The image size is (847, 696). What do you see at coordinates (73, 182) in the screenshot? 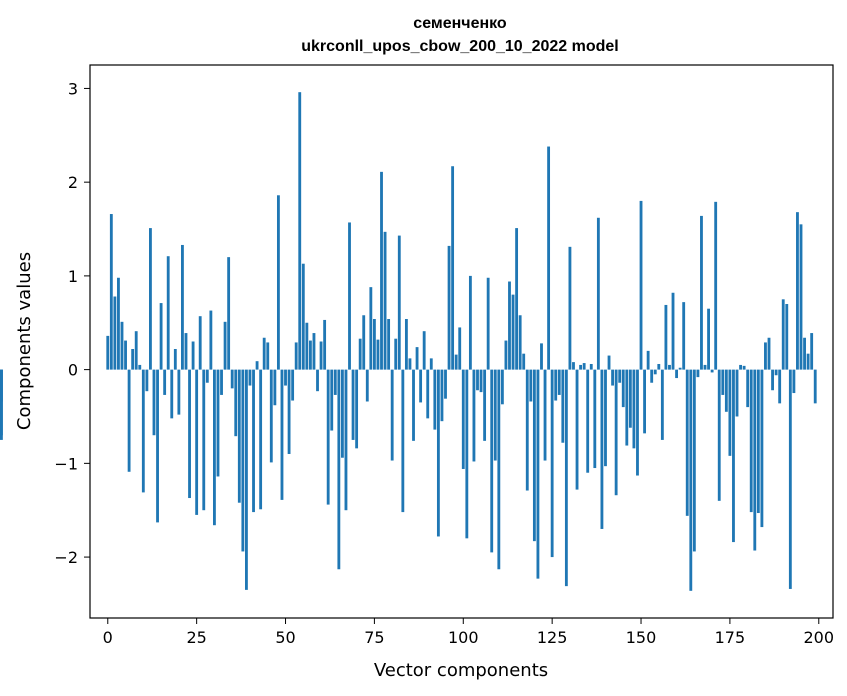
I see `y-tick-label-2: 2` at bounding box center [73, 182].